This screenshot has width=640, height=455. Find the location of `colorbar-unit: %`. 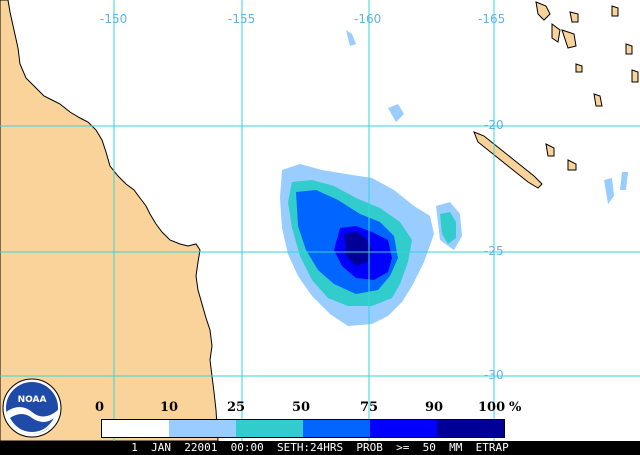

colorbar-unit: % is located at coordinates (515, 407).